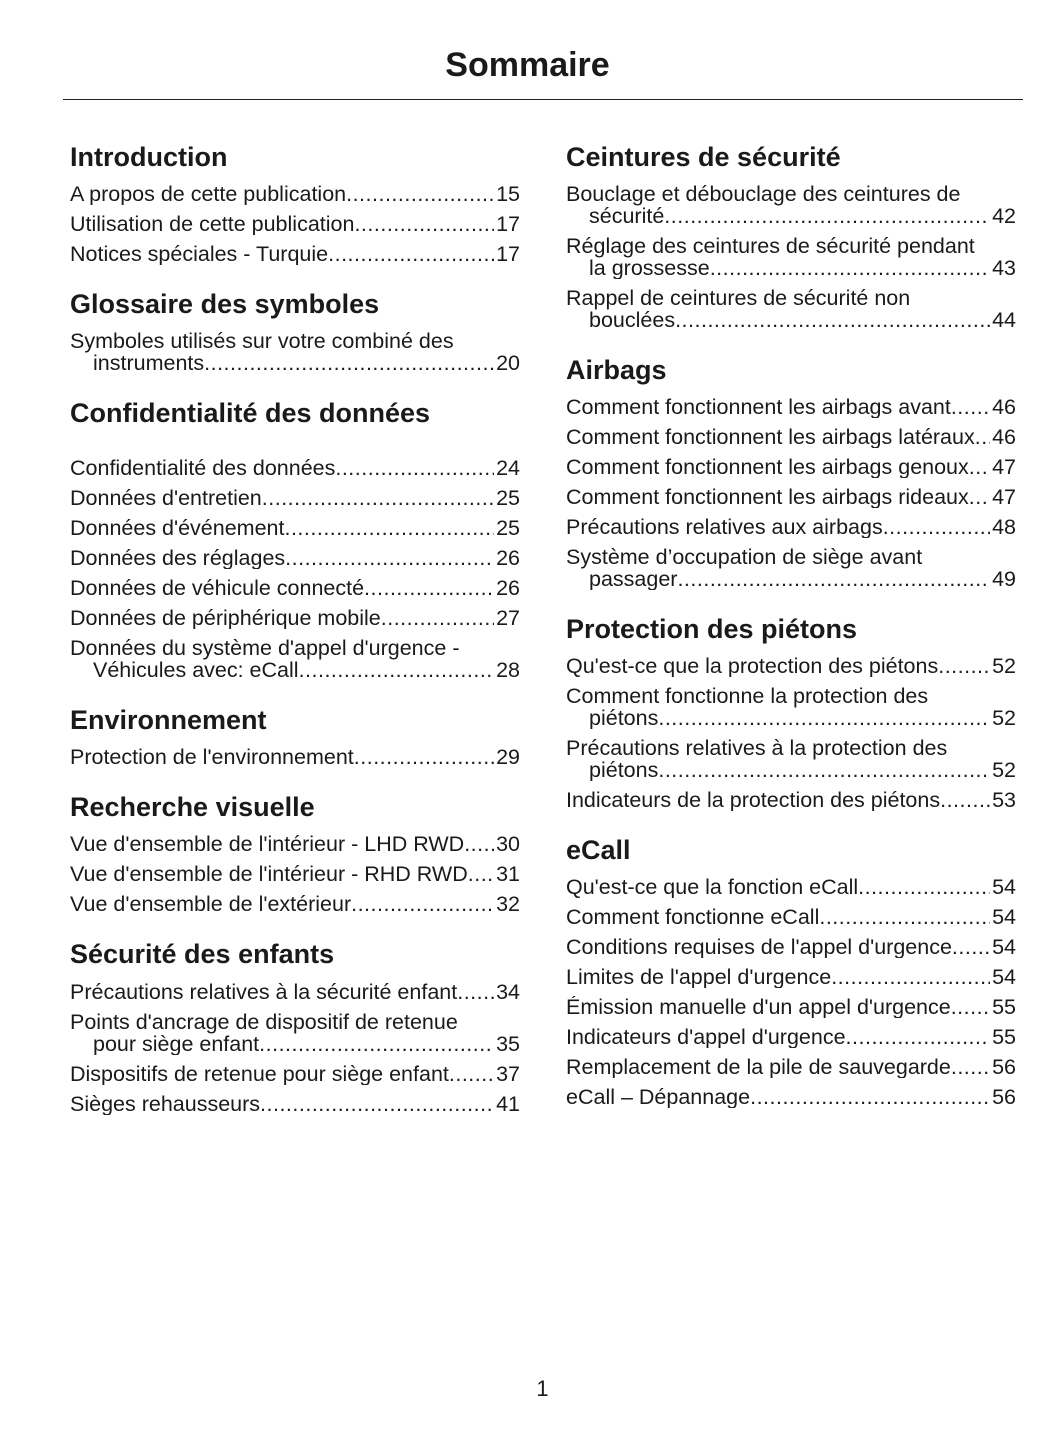 The width and height of the screenshot is (1055, 1448). What do you see at coordinates (295, 904) in the screenshot?
I see `toc-entry: Vue d'ensemble de l'extérieur 32` at bounding box center [295, 904].